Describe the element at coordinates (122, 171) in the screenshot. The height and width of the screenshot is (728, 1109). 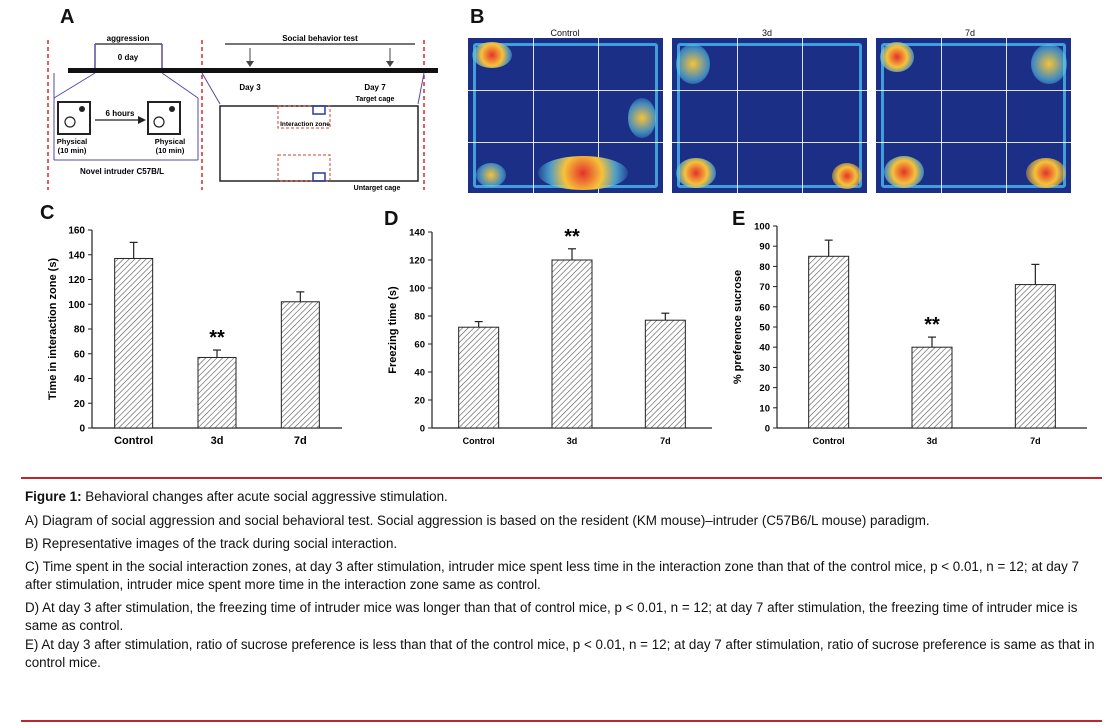
I see `novel-intruder-label: Novel intruder C57B/L` at that location.